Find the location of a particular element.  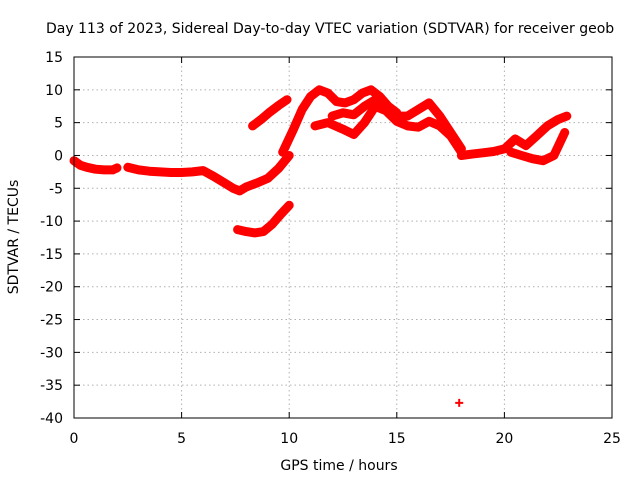

y-tick-label: 10 is located at coordinates (54, 91).